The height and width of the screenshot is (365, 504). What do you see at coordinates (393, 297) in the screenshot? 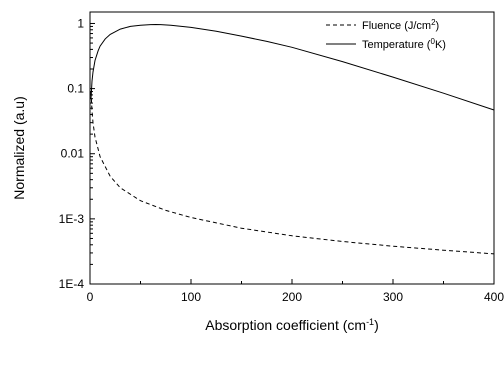
I see `x-tick-label: 300` at bounding box center [393, 297].